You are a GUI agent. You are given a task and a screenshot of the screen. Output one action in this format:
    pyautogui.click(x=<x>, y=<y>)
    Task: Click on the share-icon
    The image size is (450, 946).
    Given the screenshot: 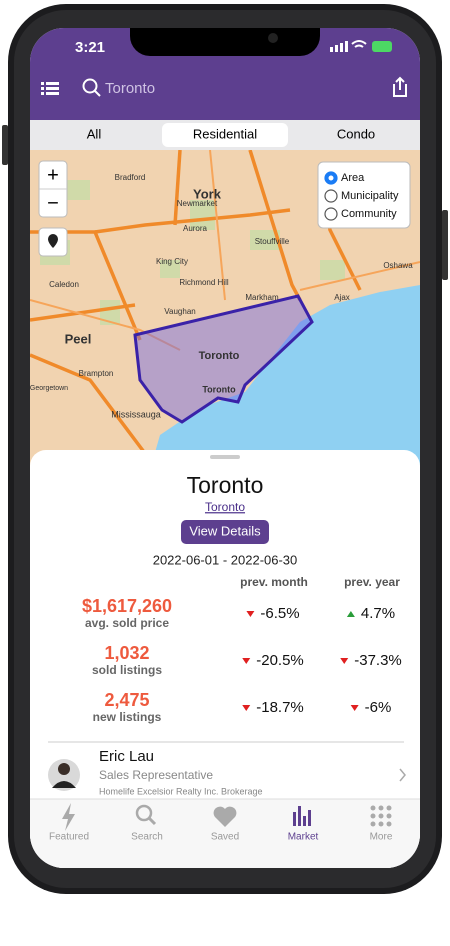 What is the action you would take?
    pyautogui.click(x=400, y=86)
    